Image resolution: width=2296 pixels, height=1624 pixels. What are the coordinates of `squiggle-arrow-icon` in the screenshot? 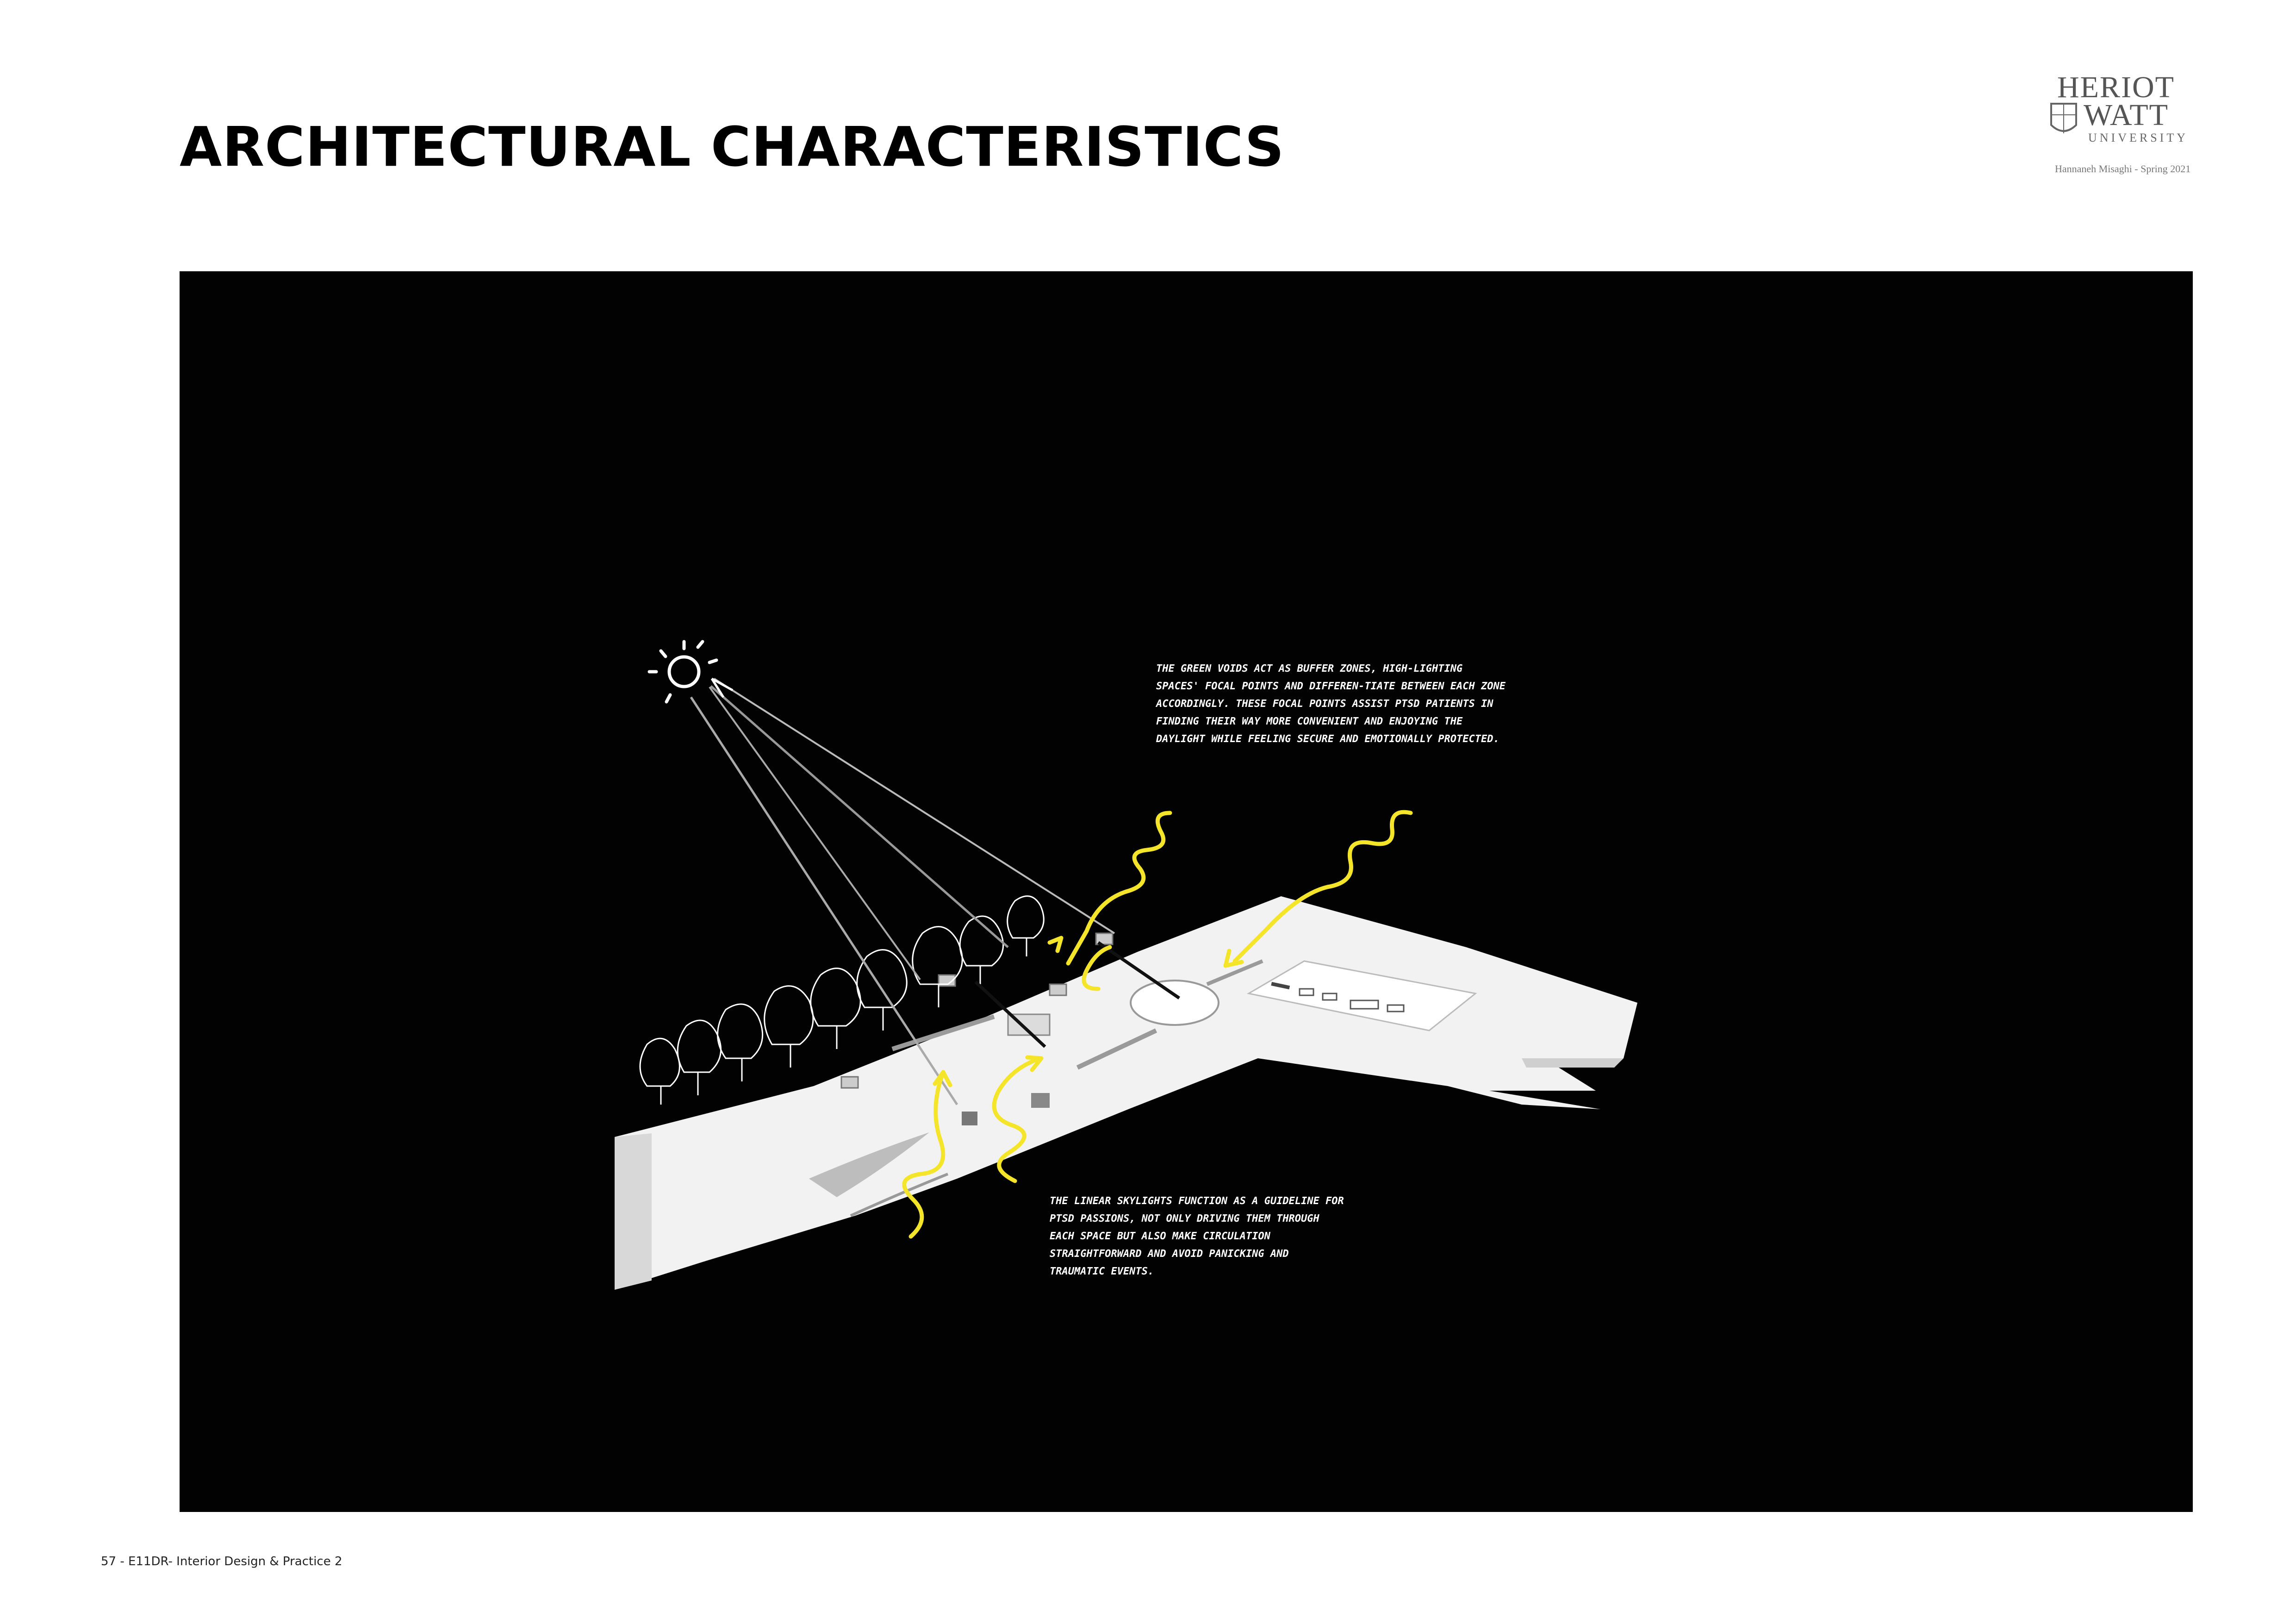 It's located at (1157, 1024).